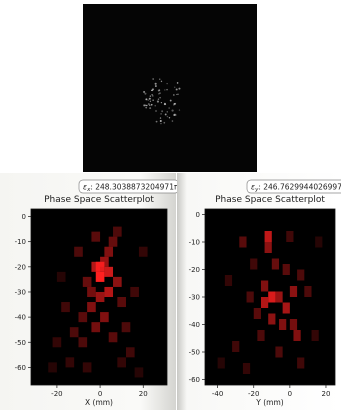 Image resolution: width=341 pixels, height=410 pixels. What do you see at coordinates (99, 402) in the screenshot?
I see `x-axis-label-x: X (mm)` at bounding box center [99, 402].